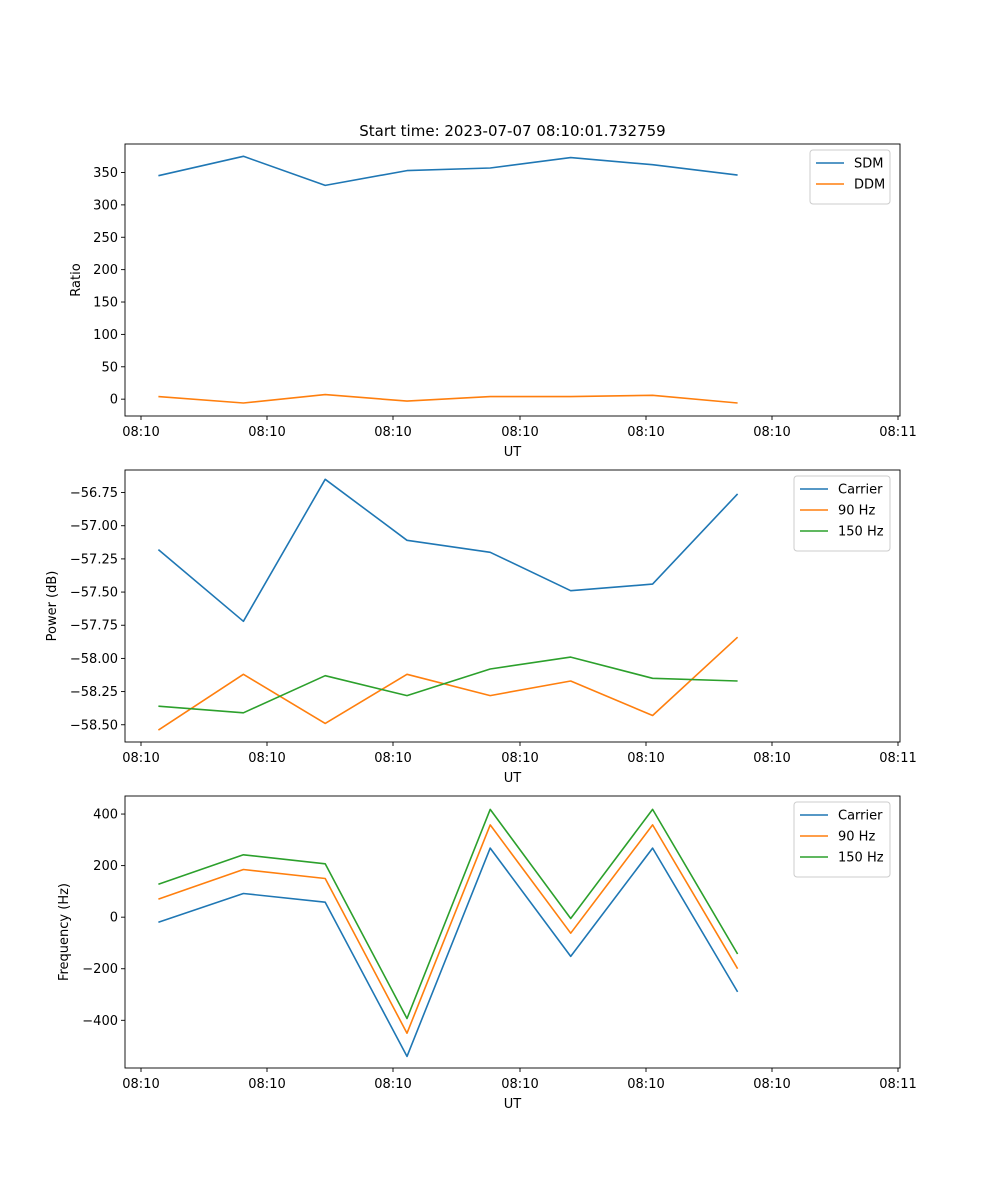  What do you see at coordinates (94, 526) in the screenshot?
I see `y-tick-label: −57.00` at bounding box center [94, 526].